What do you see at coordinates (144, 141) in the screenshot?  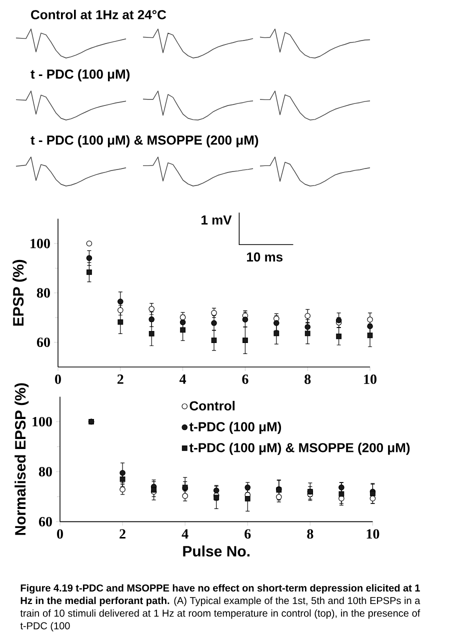 I see `chart-title: t - PDC (100 μM) & MSOPPE (200 μM)` at bounding box center [144, 141].